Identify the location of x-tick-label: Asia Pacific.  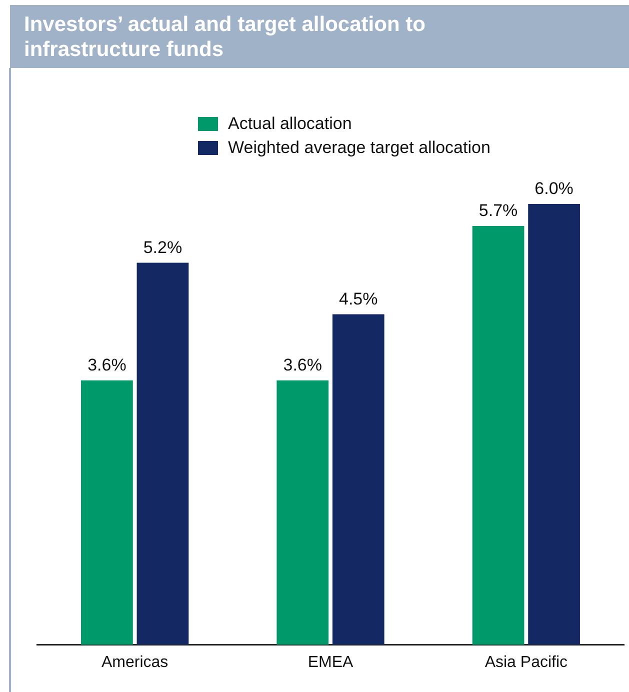
(526, 662).